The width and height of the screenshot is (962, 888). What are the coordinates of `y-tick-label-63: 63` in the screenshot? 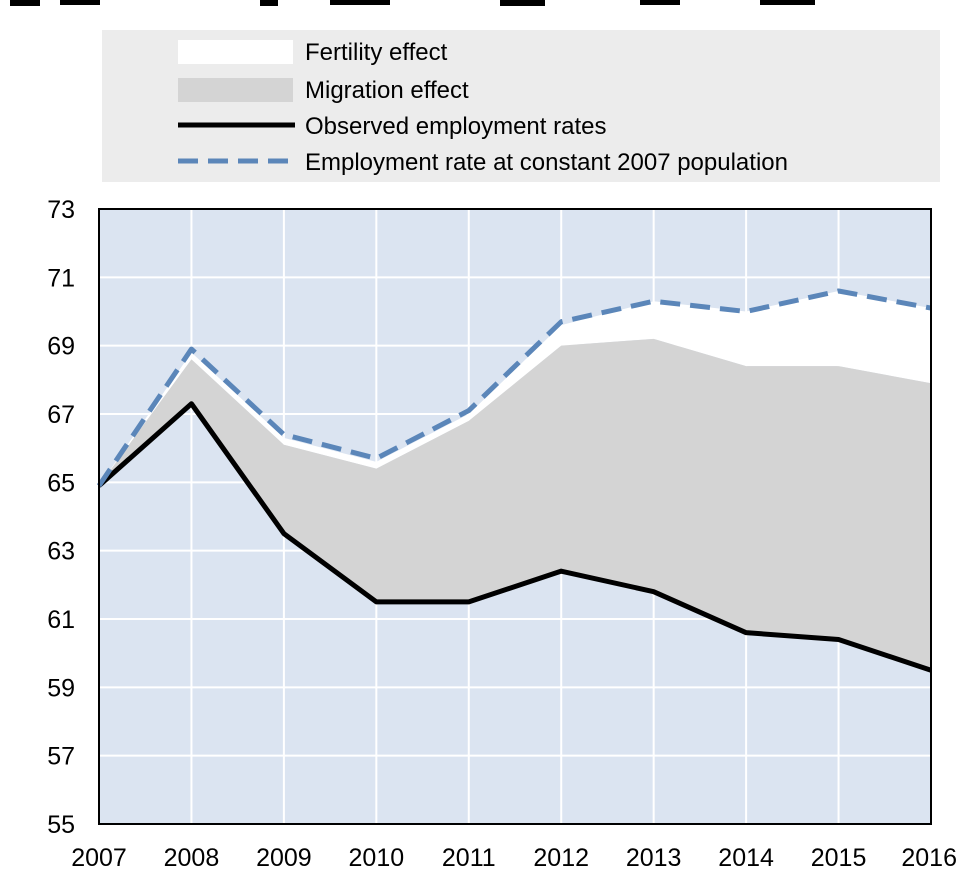 It's located at (61, 552).